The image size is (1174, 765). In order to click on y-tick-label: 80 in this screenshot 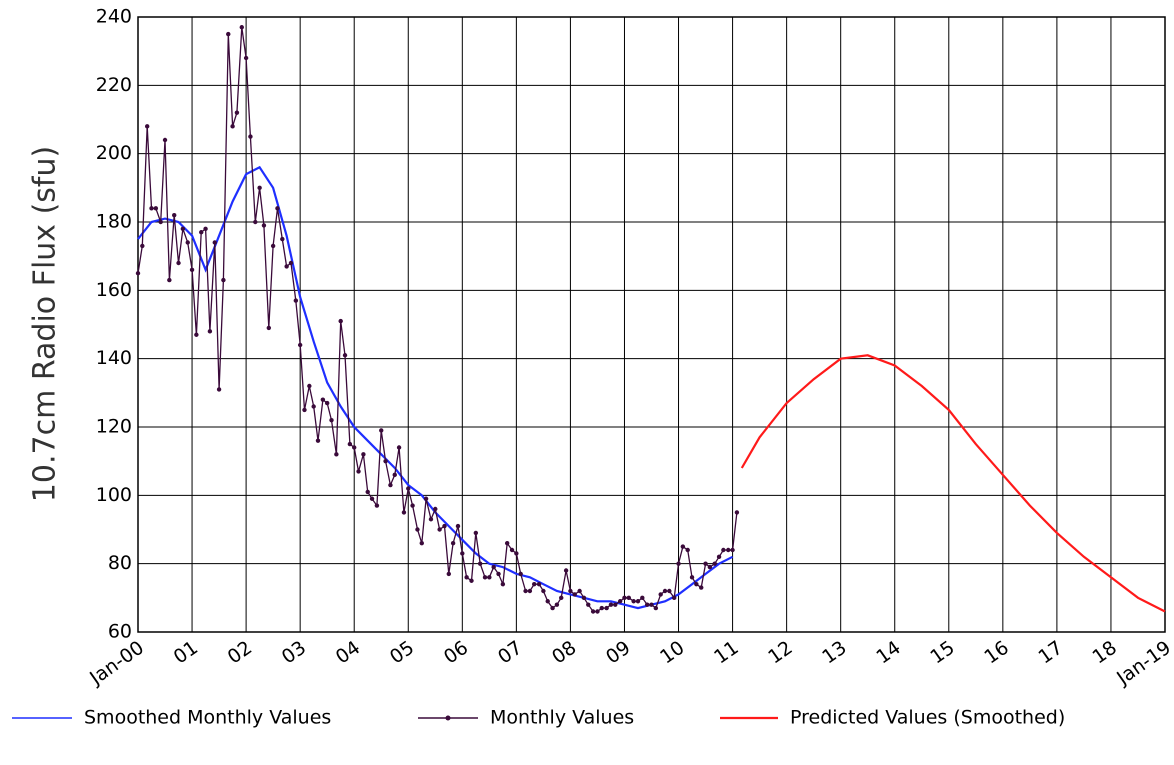, I will do `click(120, 563)`.